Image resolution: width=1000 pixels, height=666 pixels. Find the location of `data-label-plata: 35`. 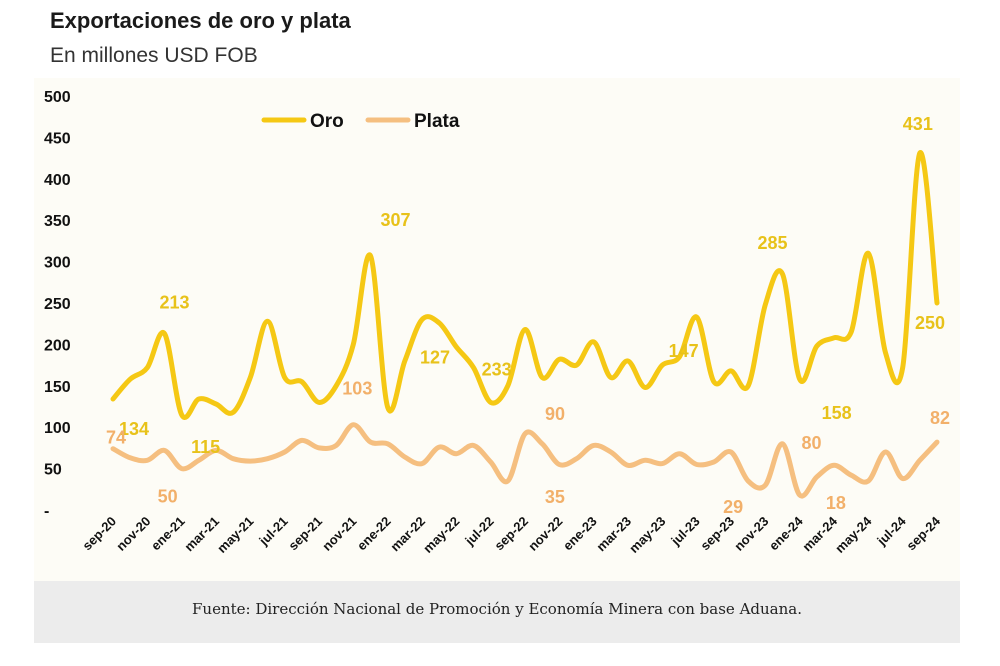

data-label-plata: 35 is located at coordinates (555, 497).